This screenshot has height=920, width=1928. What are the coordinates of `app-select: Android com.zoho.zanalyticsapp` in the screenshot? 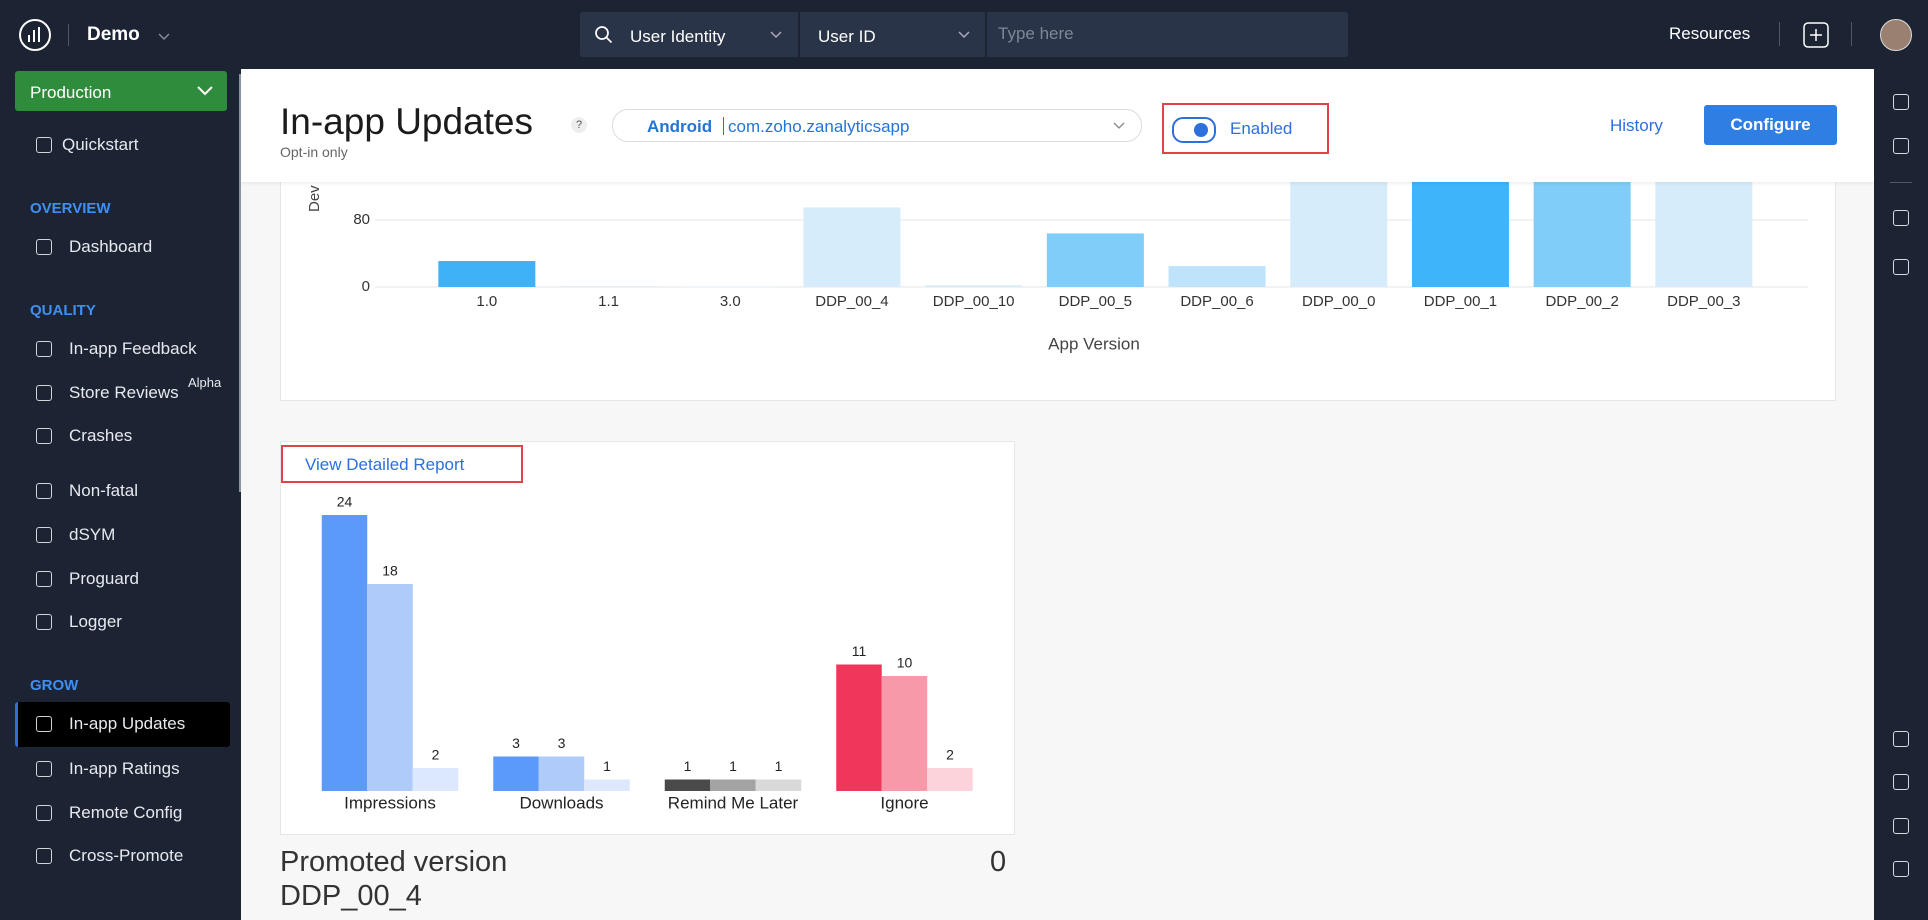 It's located at (877, 125).